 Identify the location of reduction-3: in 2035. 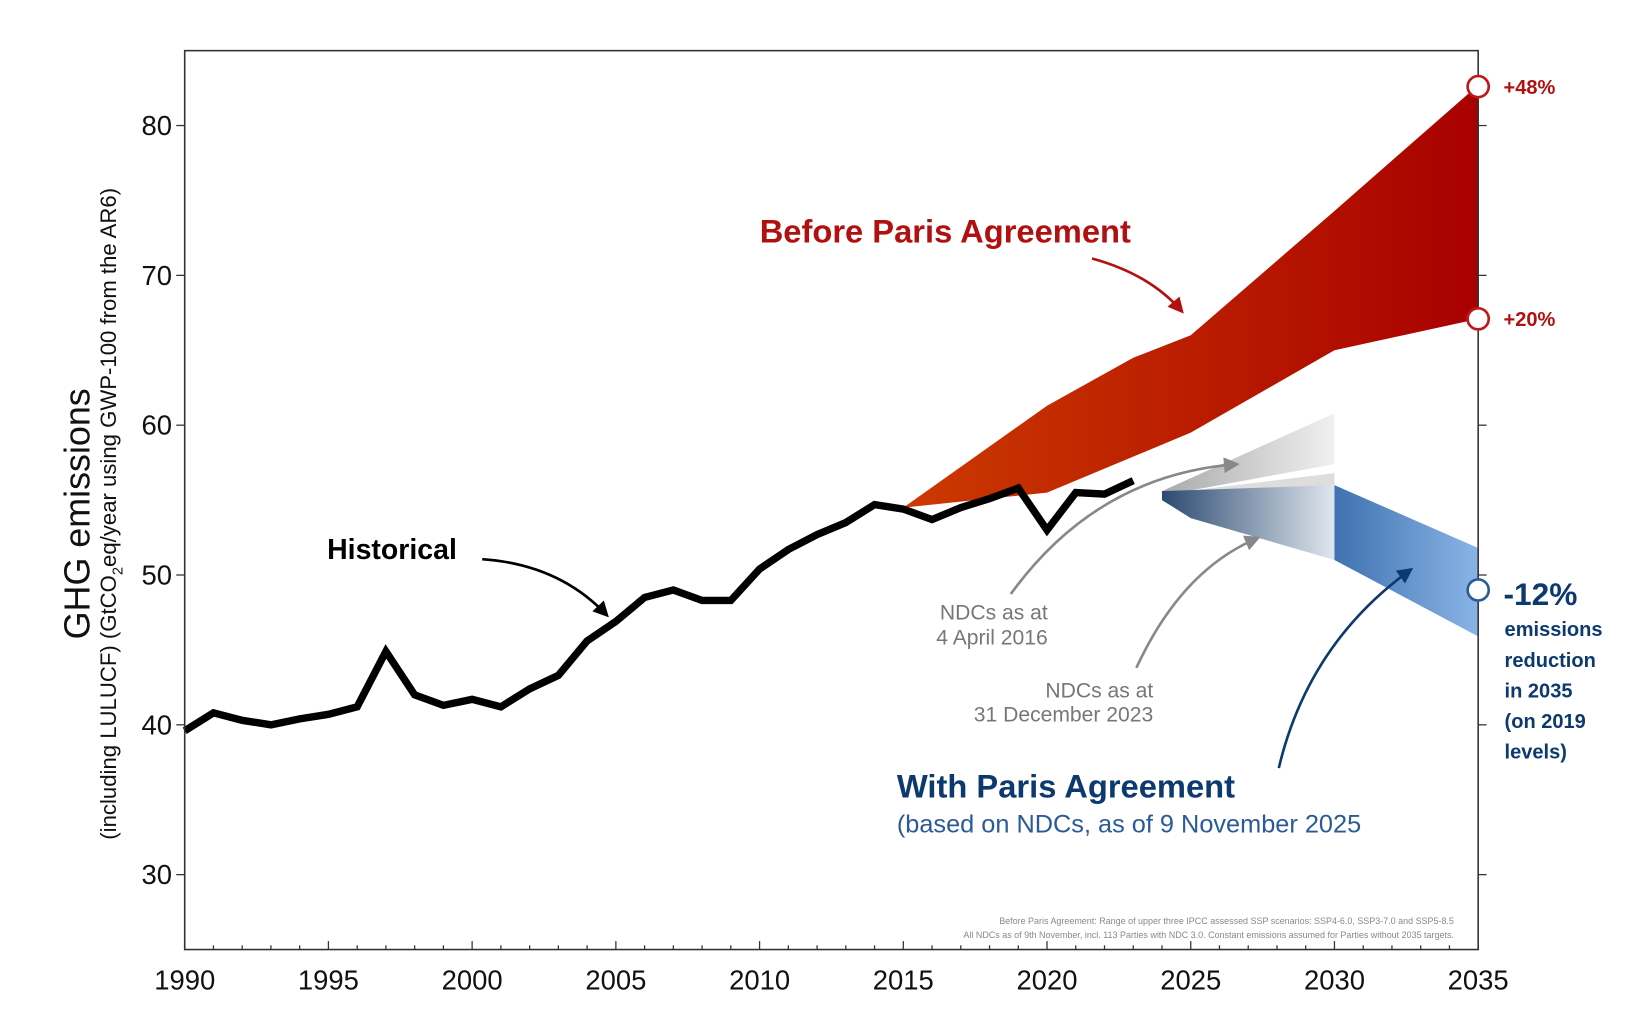
(1539, 691).